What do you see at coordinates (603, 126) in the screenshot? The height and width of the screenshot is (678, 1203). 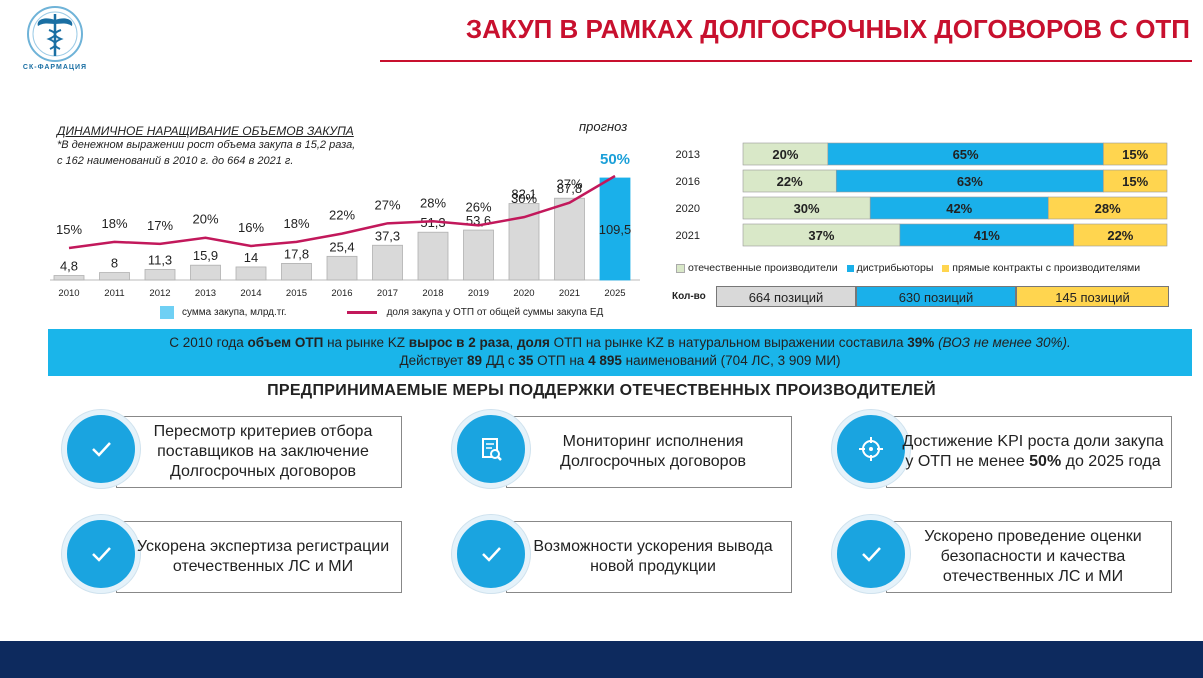 I see `forecast-label: прогноз` at bounding box center [603, 126].